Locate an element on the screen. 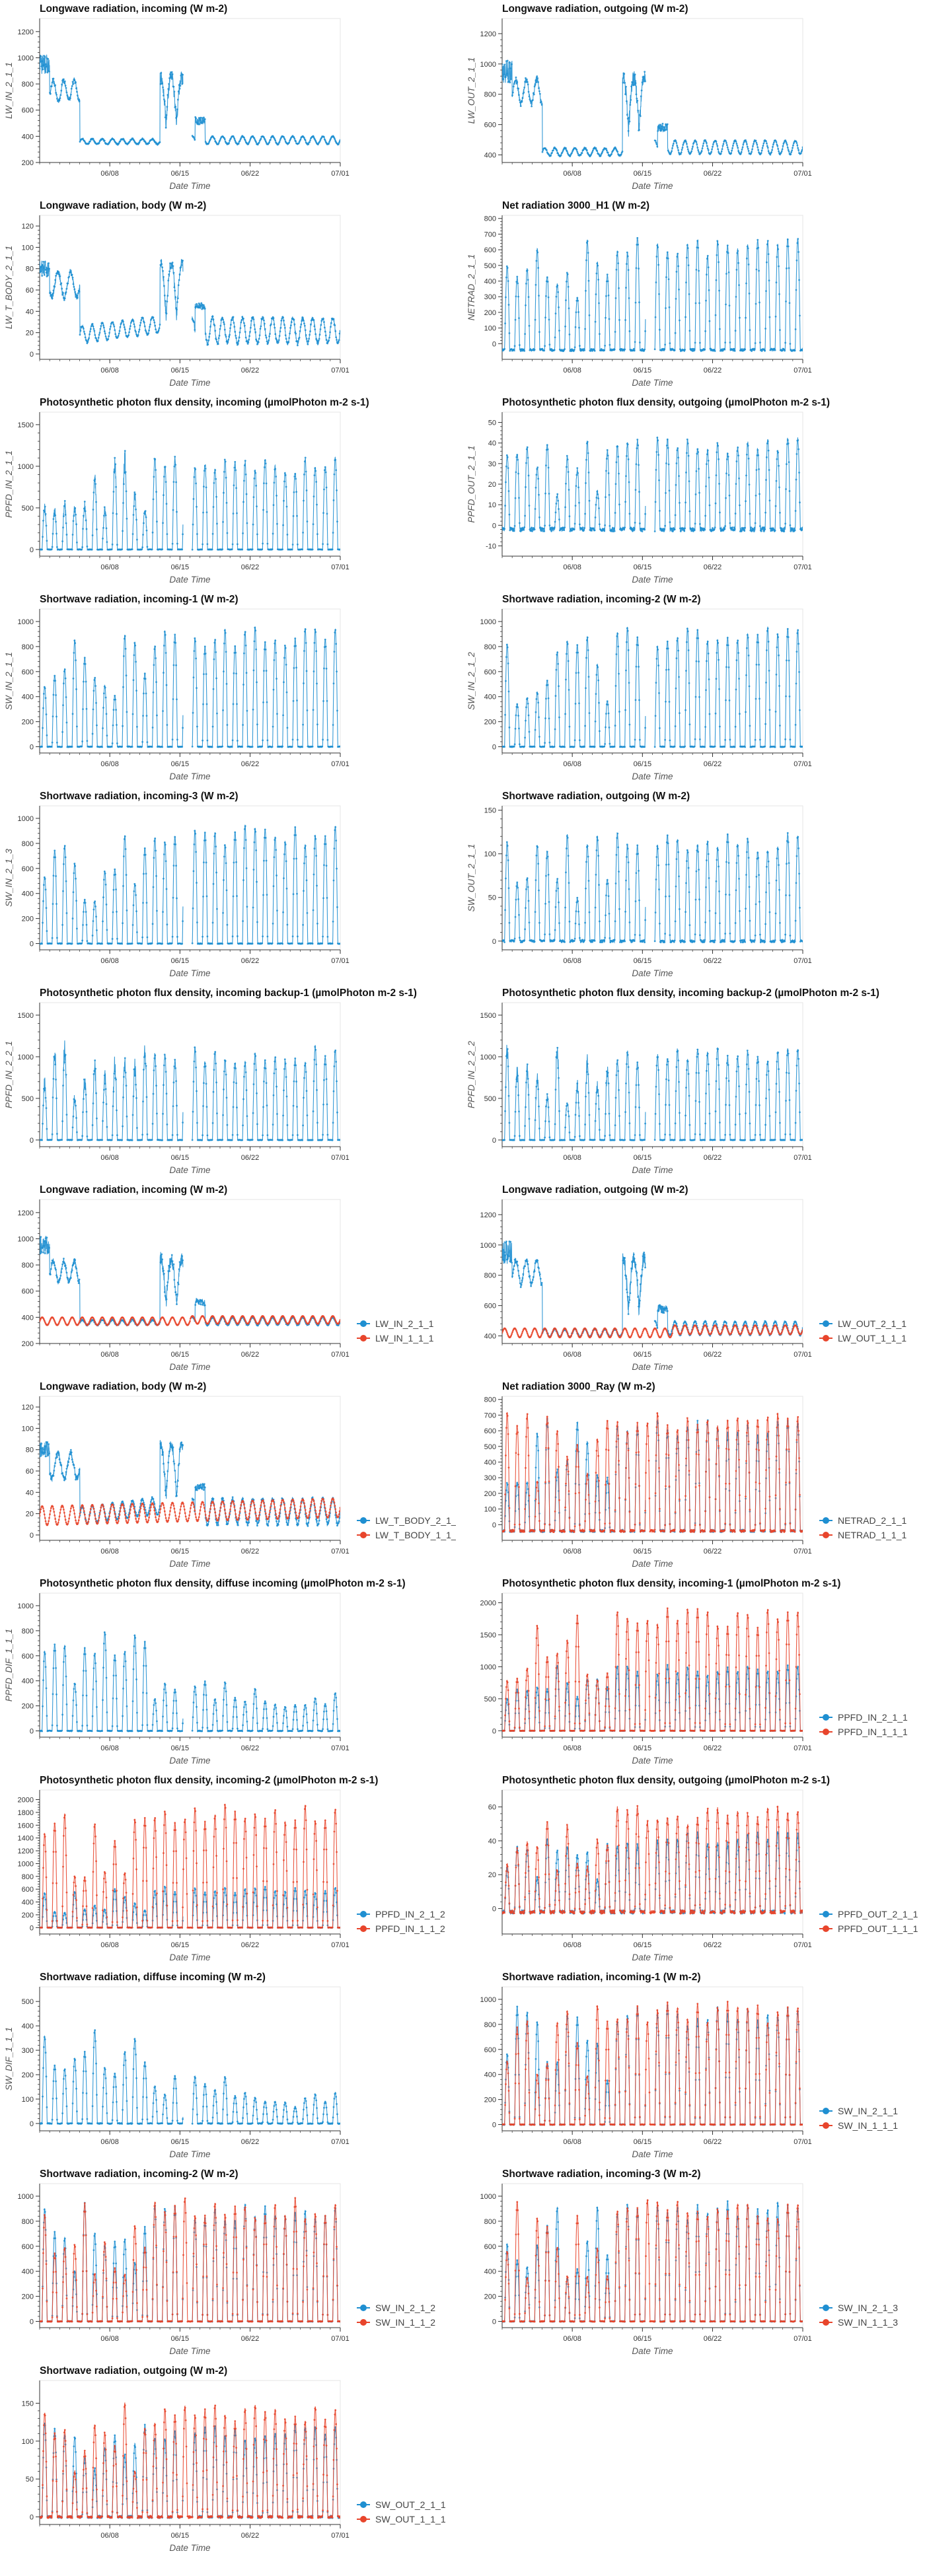 The height and width of the screenshot is (2576, 925). y-tick-label: -10 is located at coordinates (491, 546).